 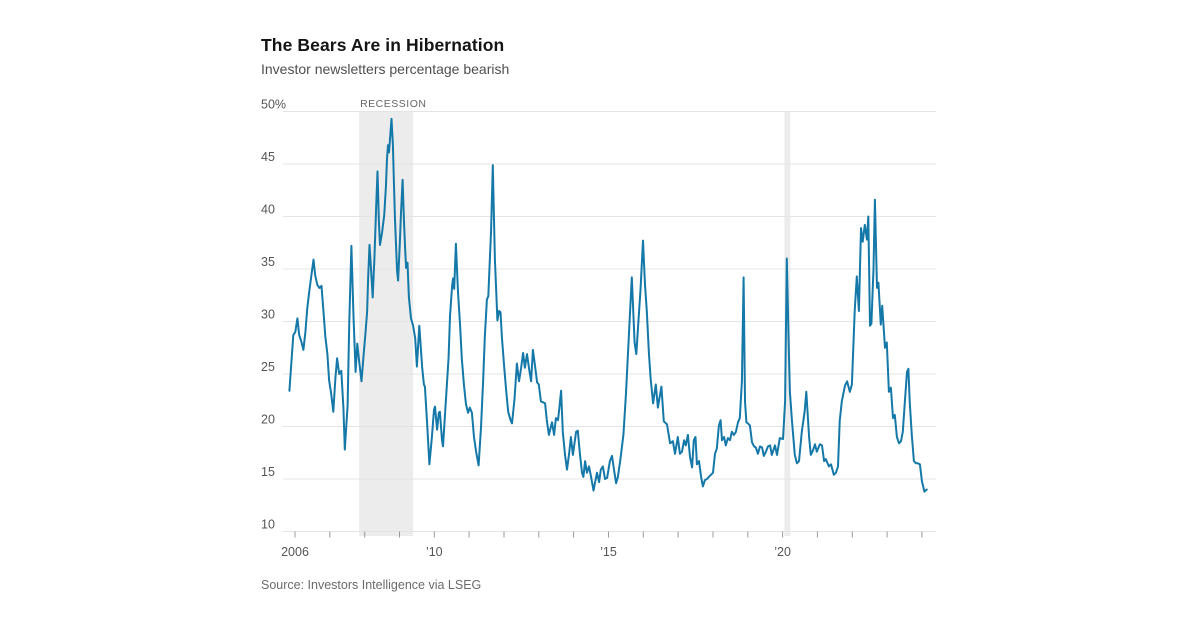 What do you see at coordinates (268, 472) in the screenshot?
I see `y-axis-label: 15` at bounding box center [268, 472].